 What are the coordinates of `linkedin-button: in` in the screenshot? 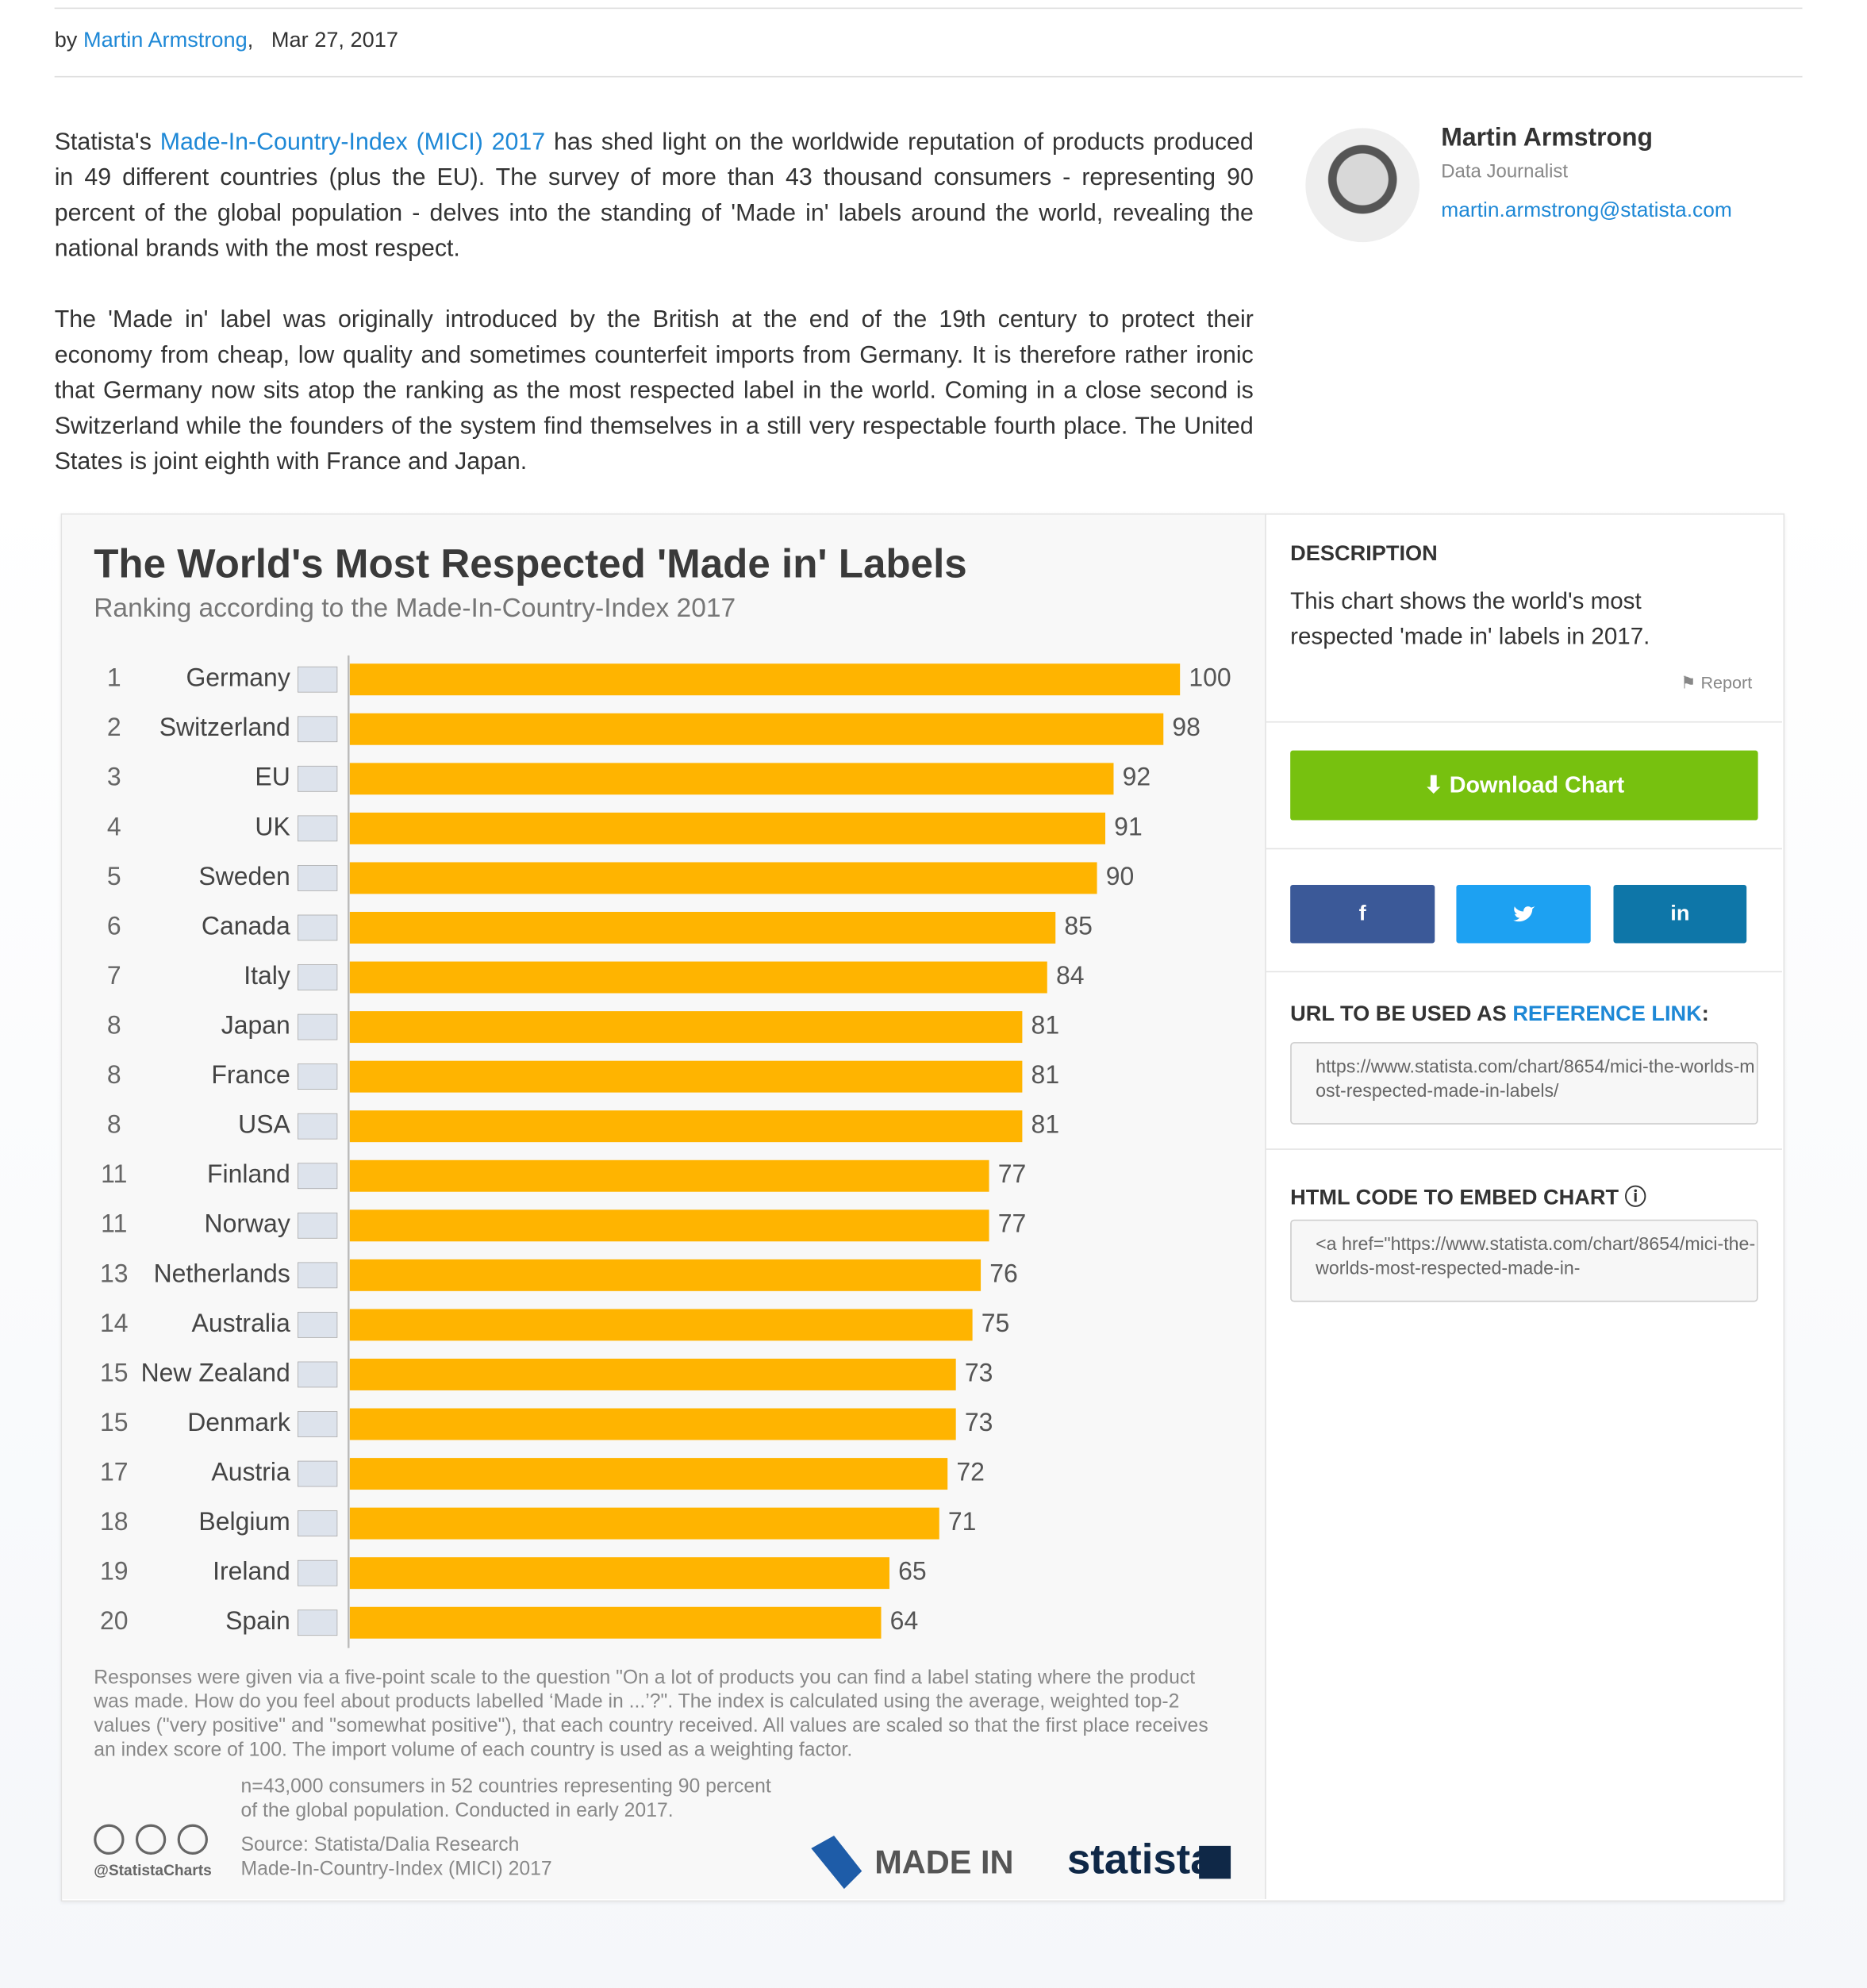 It's located at (1680, 914).